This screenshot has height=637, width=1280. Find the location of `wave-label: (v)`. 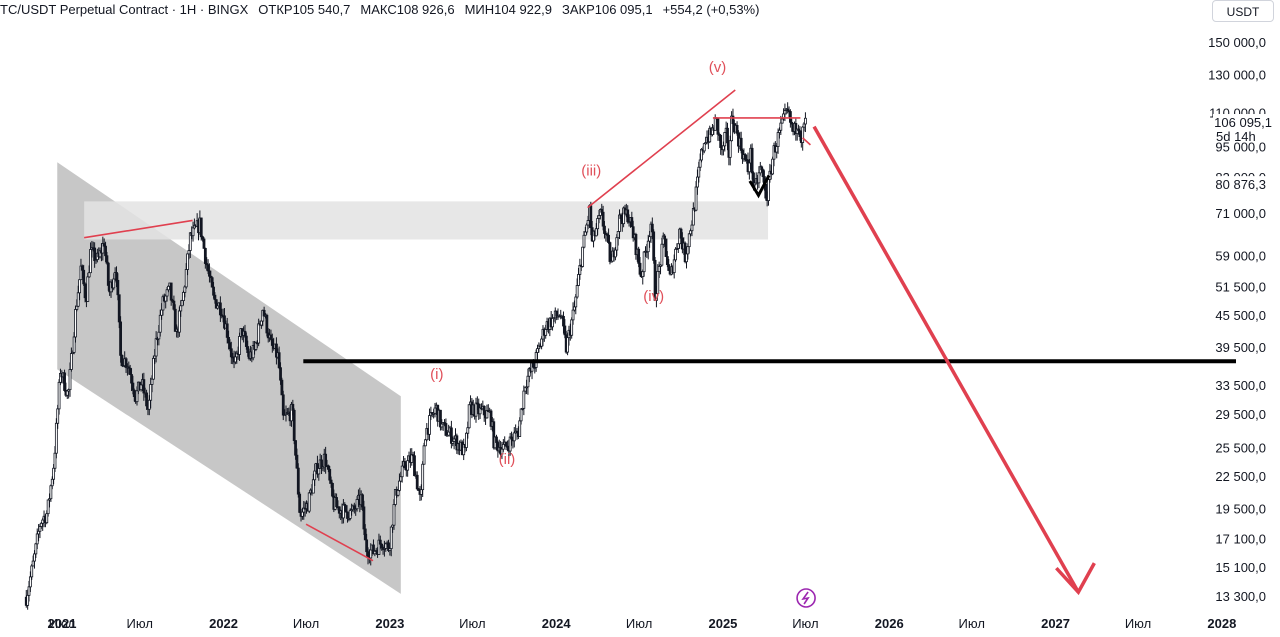

wave-label: (v) is located at coordinates (718, 67).